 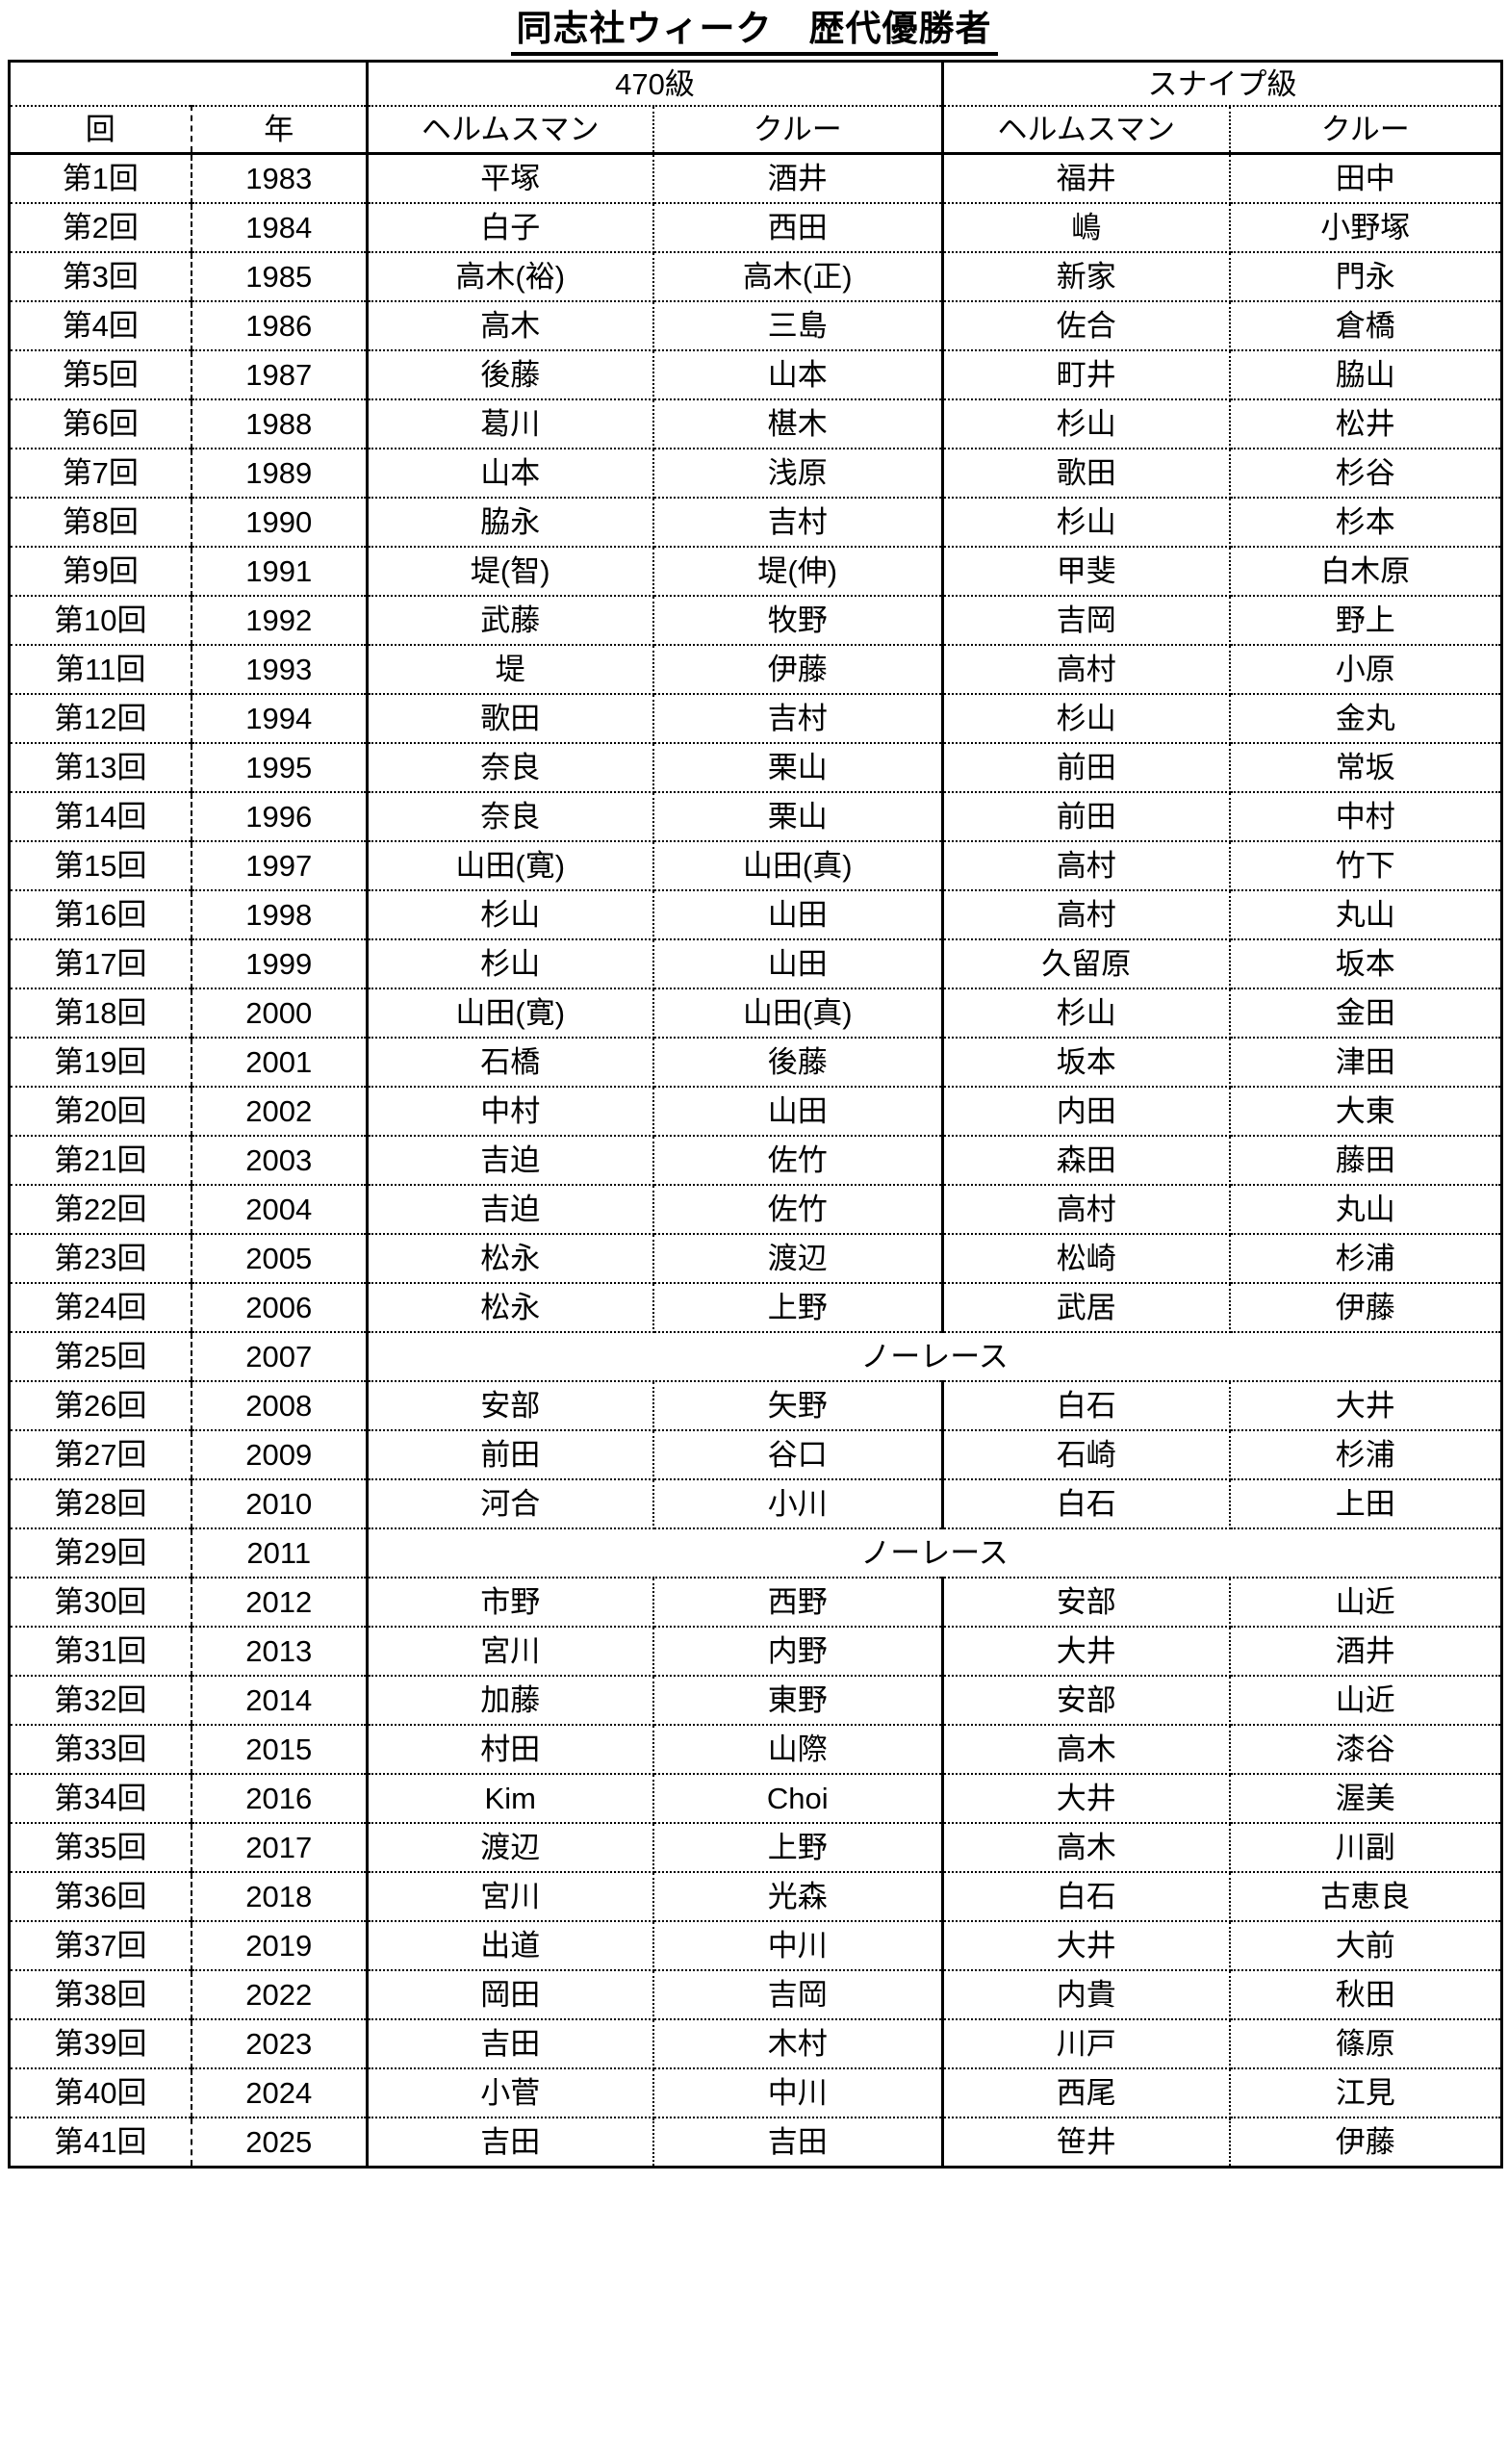 What do you see at coordinates (280, 228) in the screenshot?
I see `cell-year: 1984` at bounding box center [280, 228].